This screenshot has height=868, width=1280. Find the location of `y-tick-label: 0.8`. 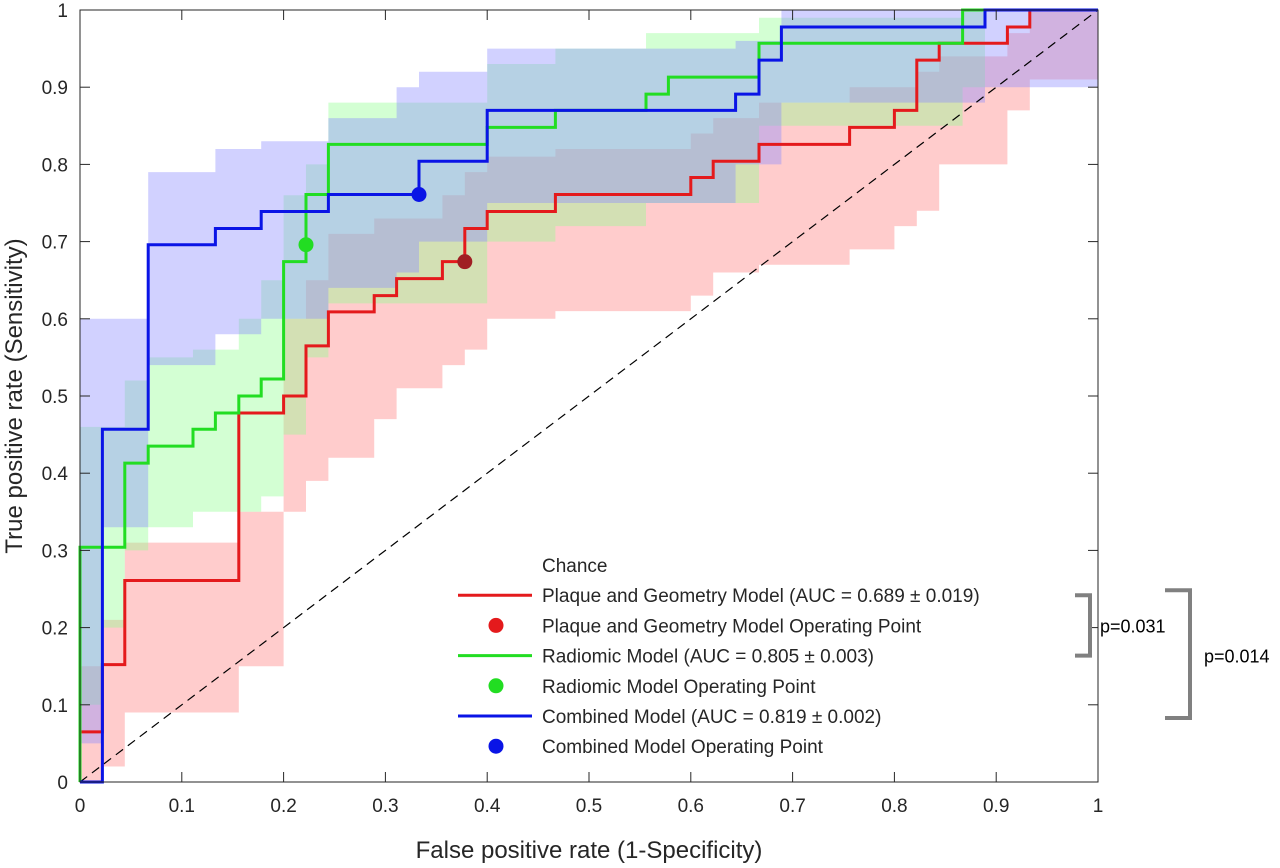

y-tick-label: 0.8 is located at coordinates (55, 165).